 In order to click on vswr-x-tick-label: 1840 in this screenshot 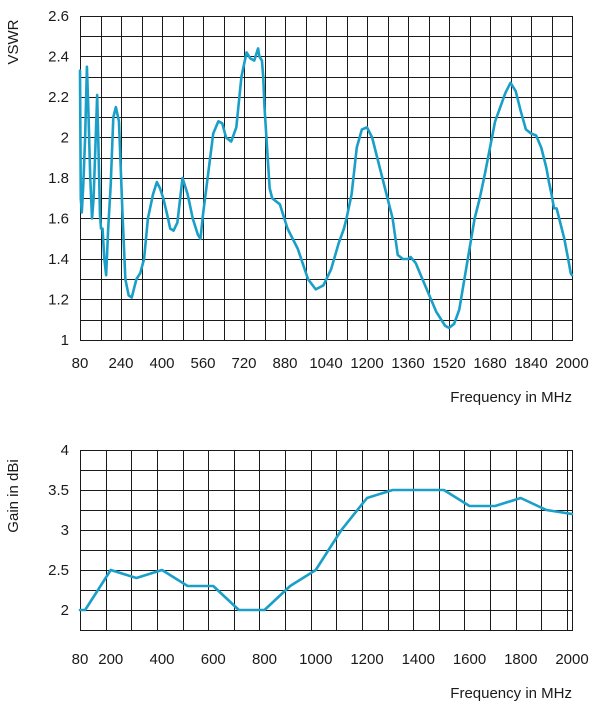, I will do `click(530, 363)`.